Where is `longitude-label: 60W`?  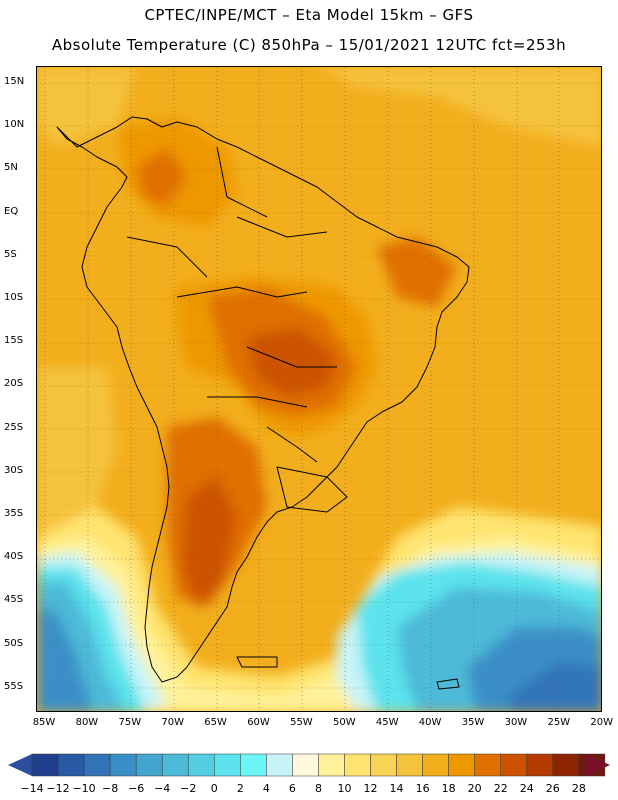
longitude-label: 60W is located at coordinates (258, 722).